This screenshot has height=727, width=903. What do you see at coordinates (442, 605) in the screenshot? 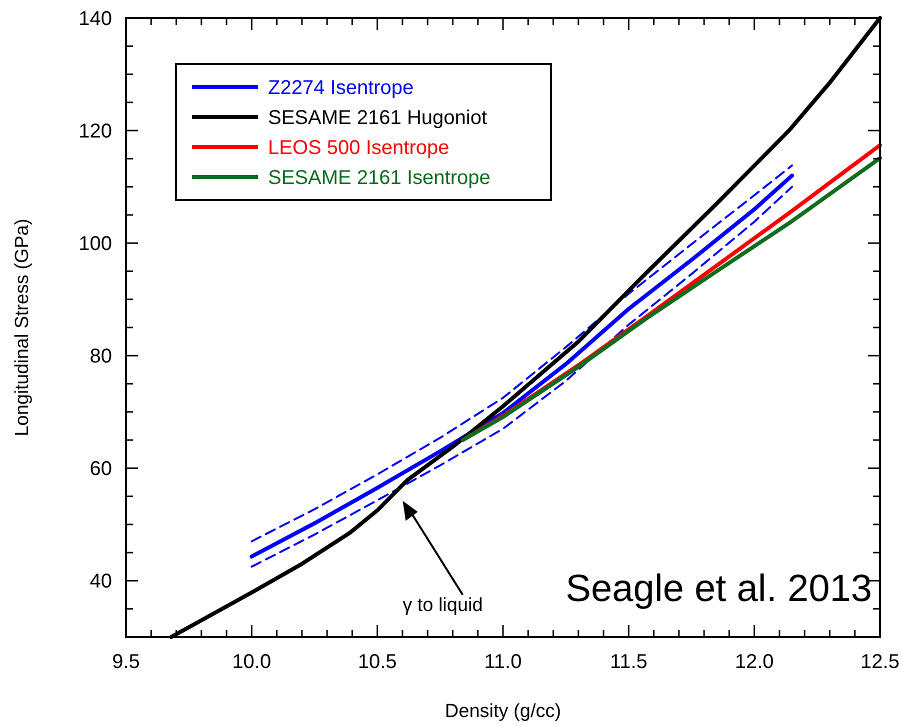
I see `annotation: γ to liquid` at bounding box center [442, 605].